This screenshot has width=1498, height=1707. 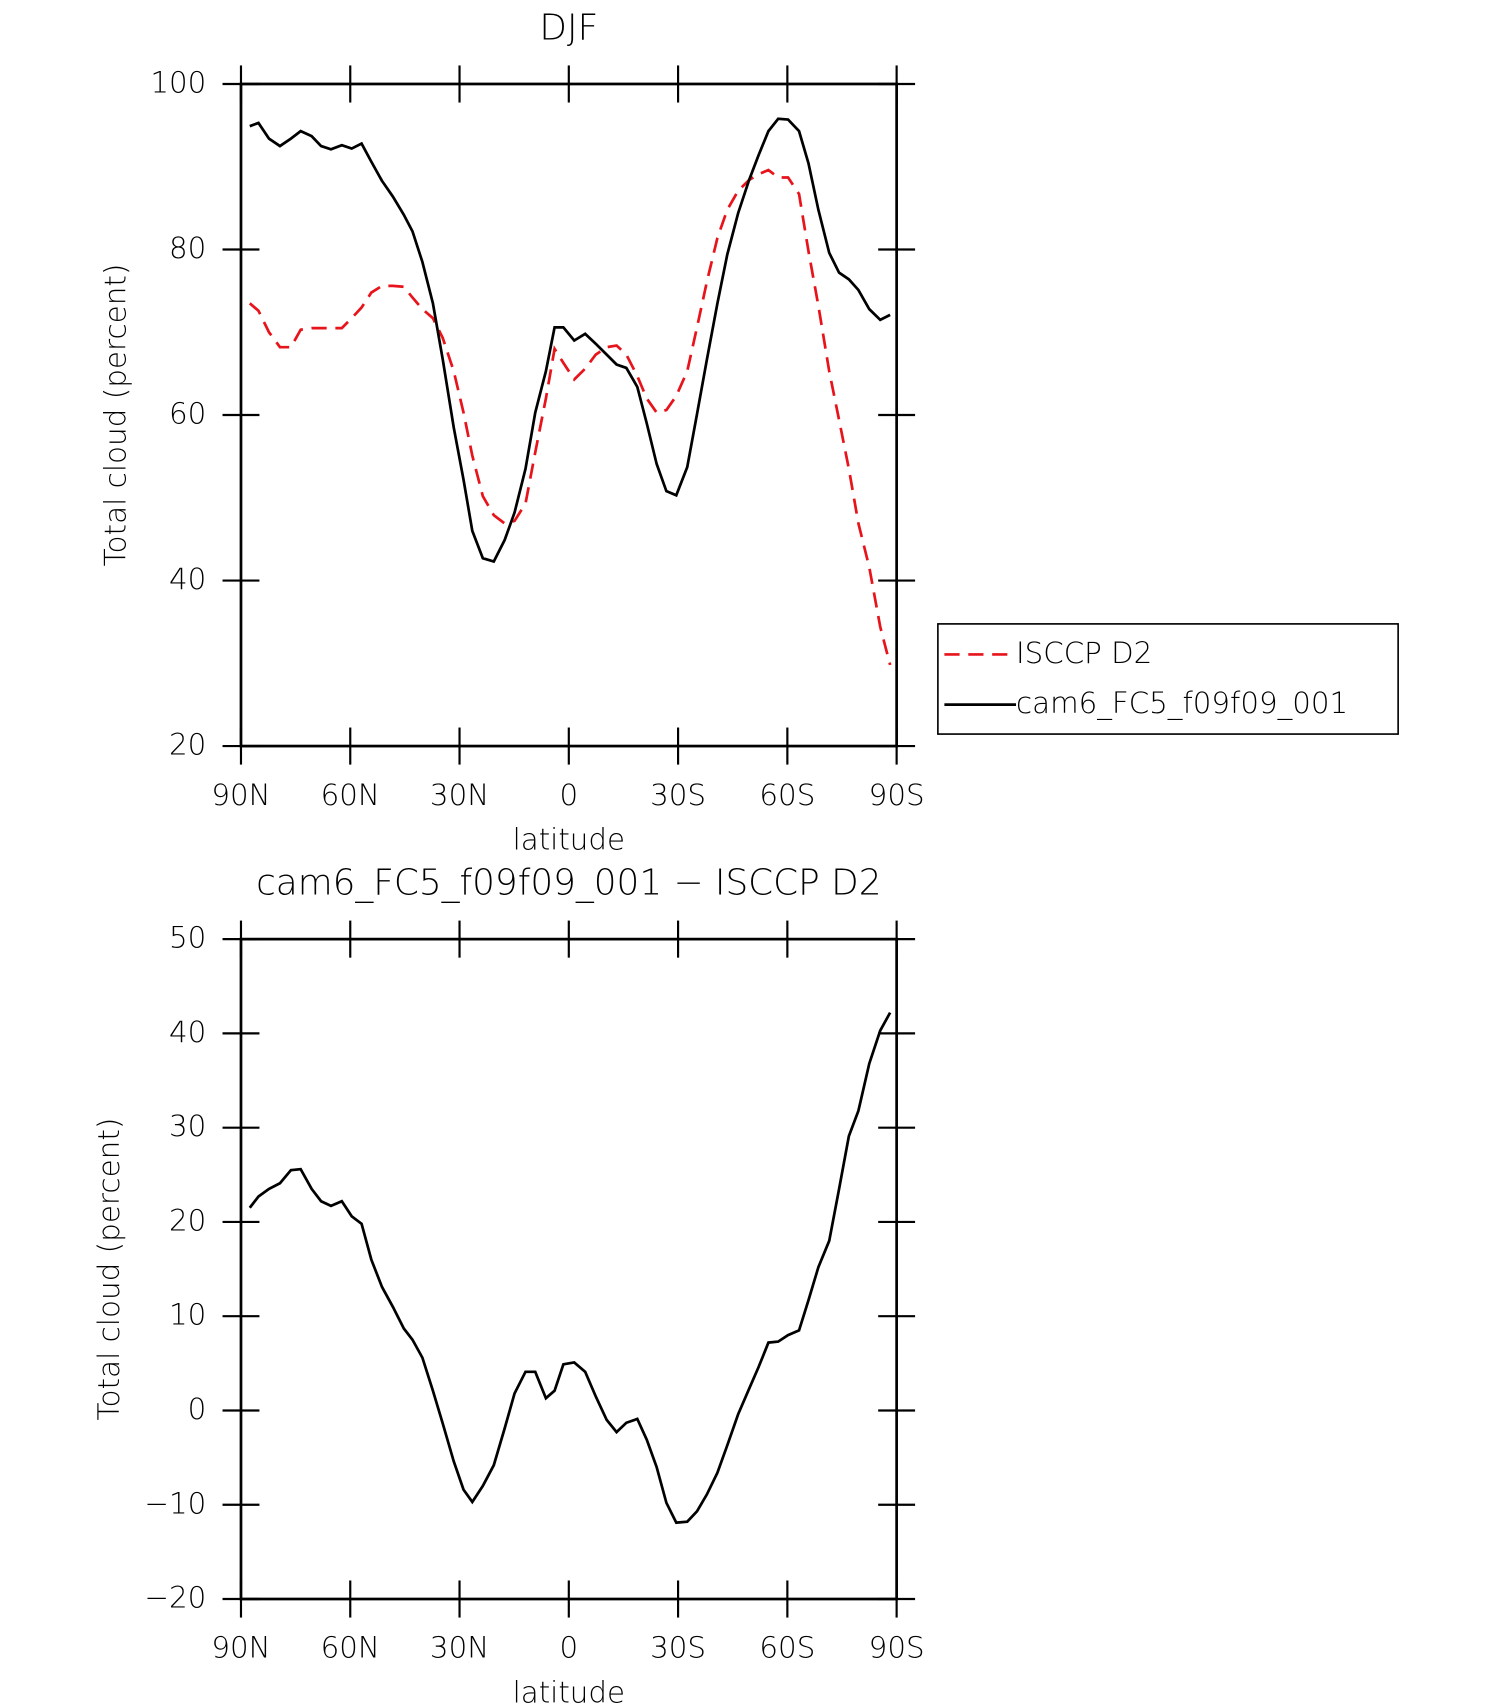 What do you see at coordinates (187, 938) in the screenshot?
I see `y-tick-label: 50` at bounding box center [187, 938].